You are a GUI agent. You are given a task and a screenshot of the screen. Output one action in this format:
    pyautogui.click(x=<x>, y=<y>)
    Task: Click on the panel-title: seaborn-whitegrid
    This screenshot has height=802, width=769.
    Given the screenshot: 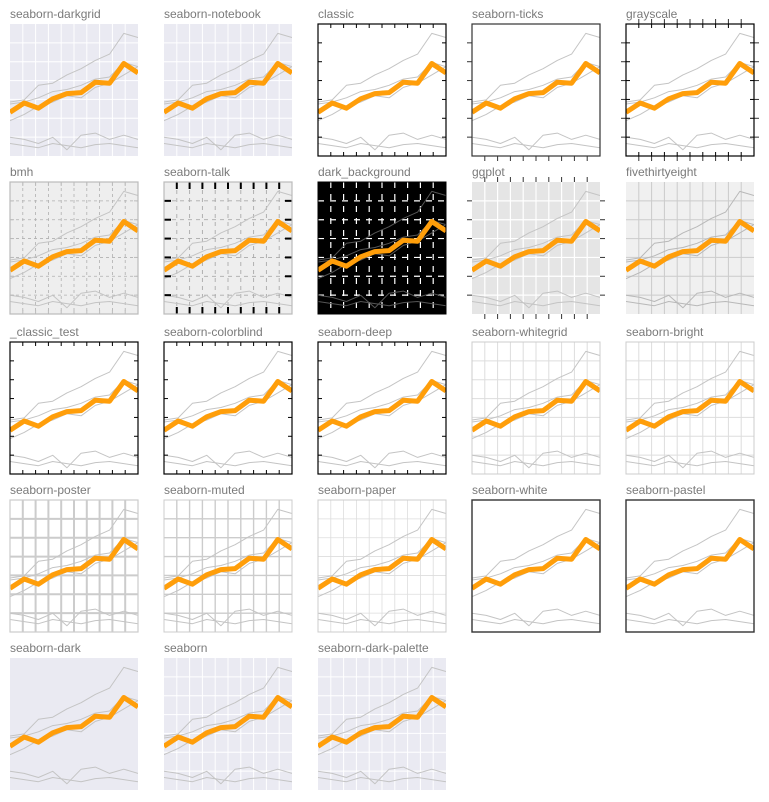 What is the action you would take?
    pyautogui.click(x=519, y=332)
    